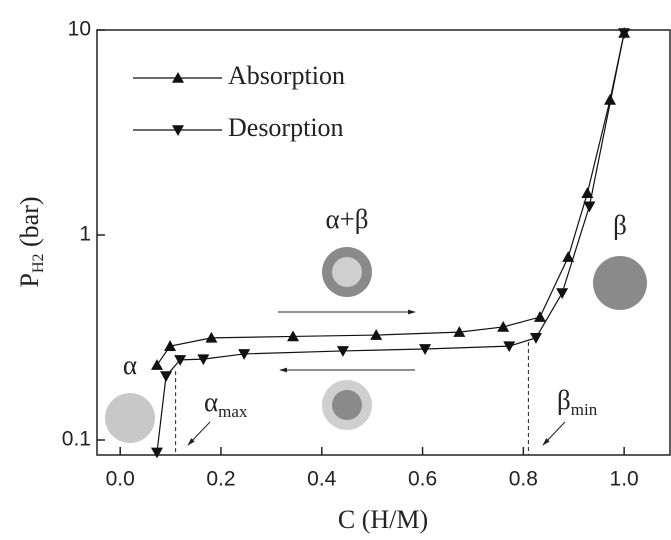 This screenshot has height=540, width=671. Describe the element at coordinates (620, 283) in the screenshot. I see `beta-particle` at that location.